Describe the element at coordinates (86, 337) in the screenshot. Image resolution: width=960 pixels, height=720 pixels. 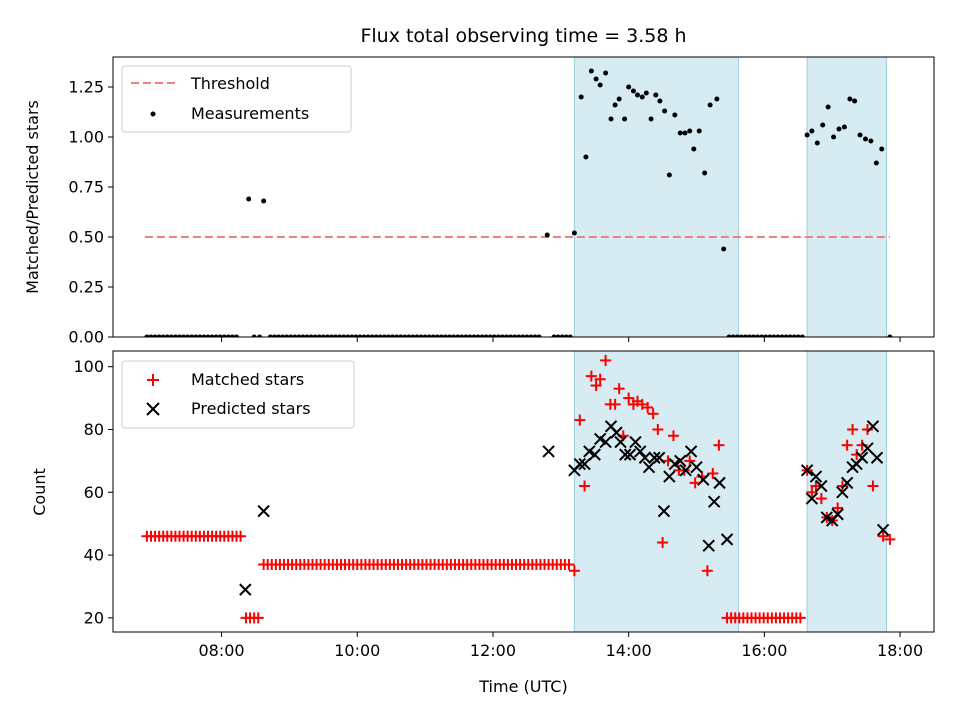
I see `y-tick-label: 0.00` at that location.